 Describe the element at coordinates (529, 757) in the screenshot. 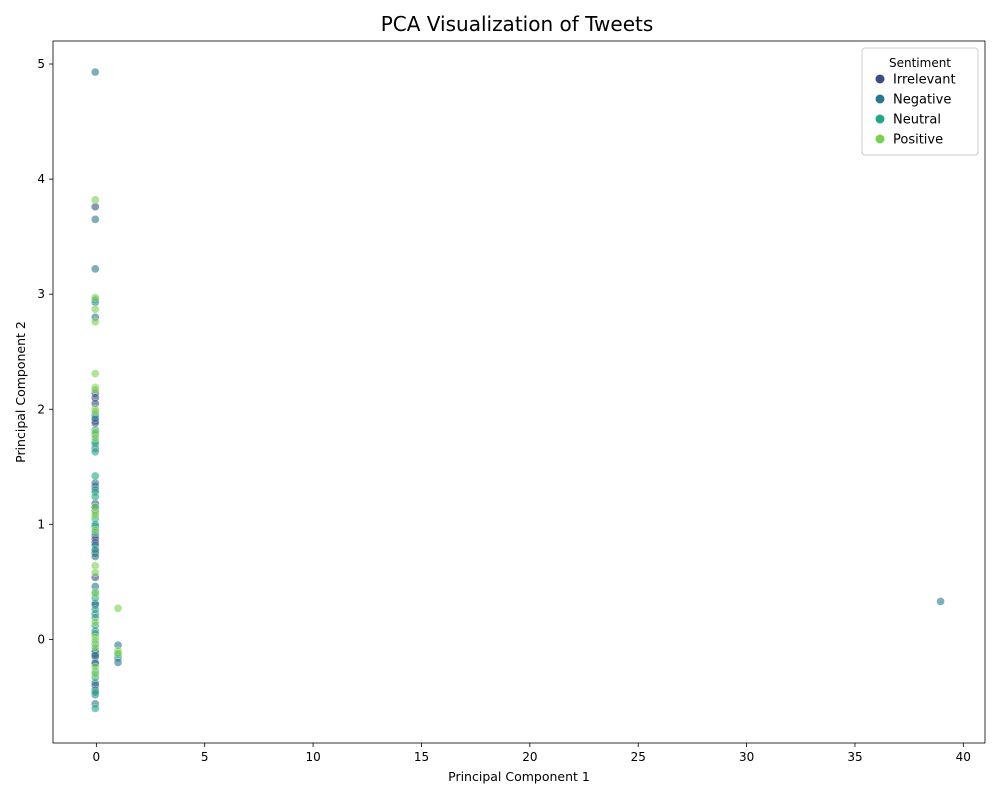

I see `x-tick-label: 20` at that location.